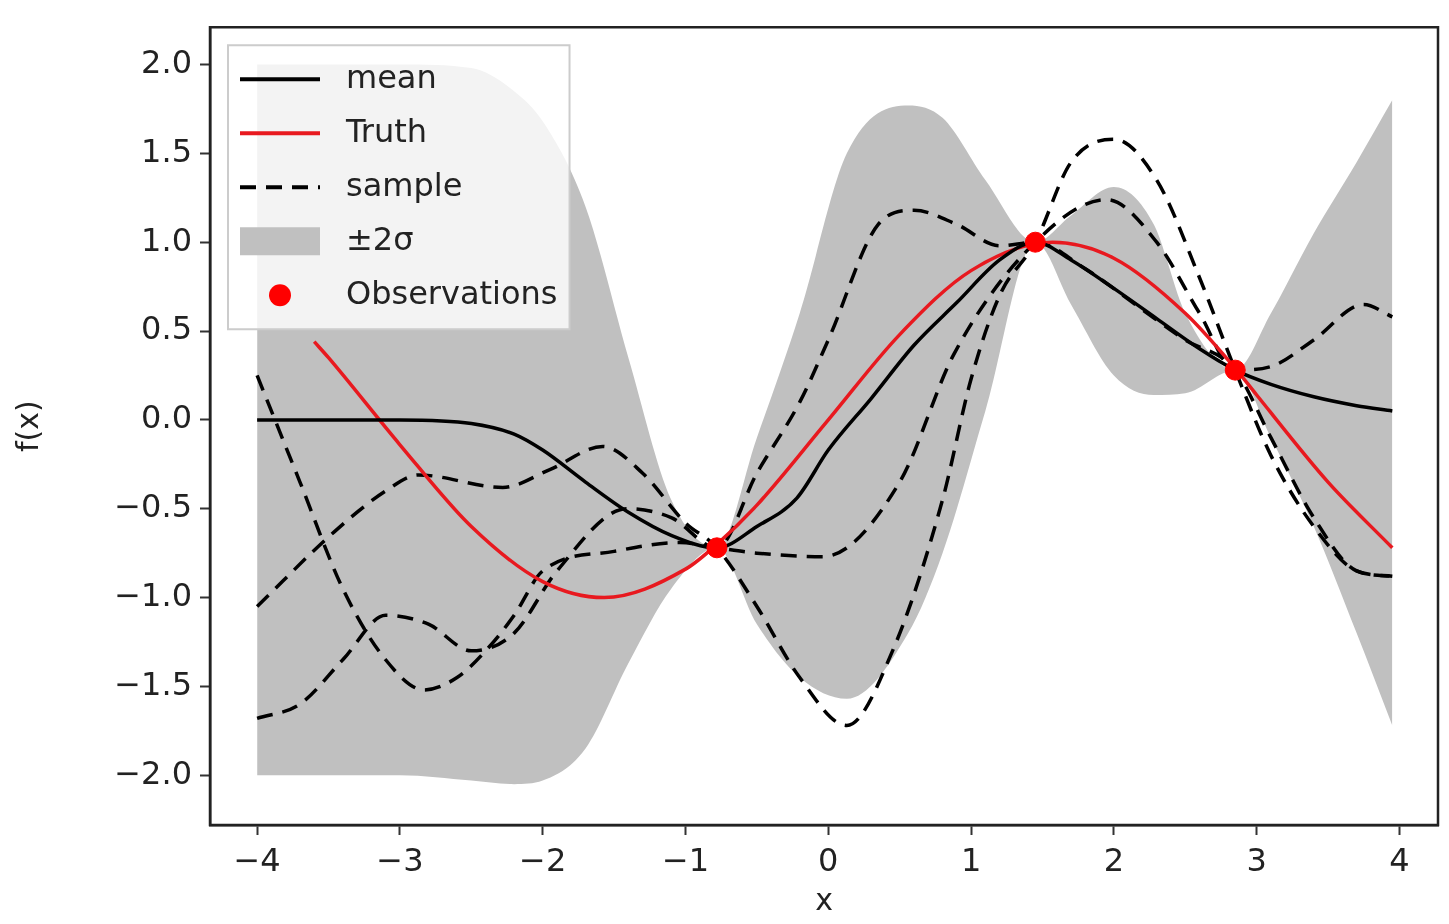 The image size is (1449, 924). Describe the element at coordinates (166, 150) in the screenshot. I see `y-tick-label: 1.5` at that location.